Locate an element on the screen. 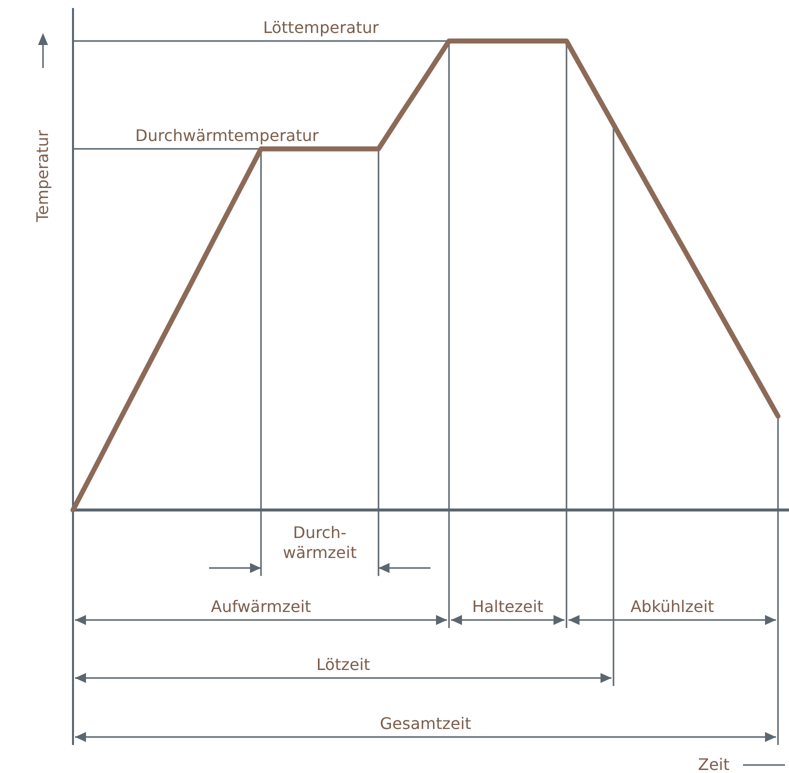 This screenshot has height=773, width=789. ref-line-label: Durchwärmtemperatur is located at coordinates (227, 135).